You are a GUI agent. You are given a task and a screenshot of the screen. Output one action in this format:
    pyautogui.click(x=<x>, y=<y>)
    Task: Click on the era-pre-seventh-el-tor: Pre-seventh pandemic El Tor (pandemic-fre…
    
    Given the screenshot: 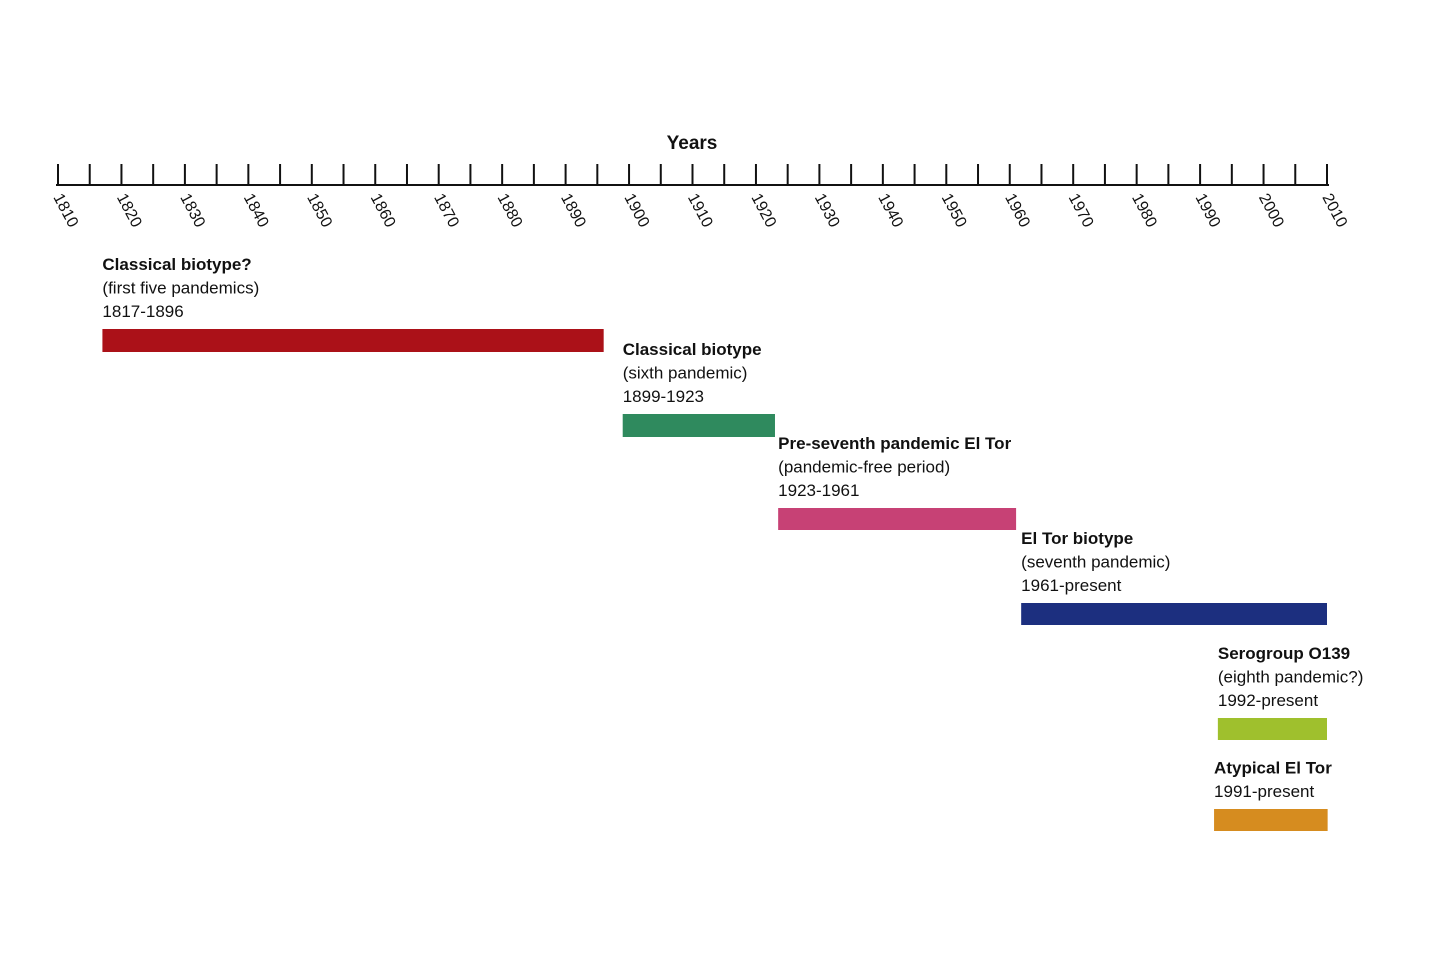 What is the action you would take?
    pyautogui.click(x=897, y=482)
    